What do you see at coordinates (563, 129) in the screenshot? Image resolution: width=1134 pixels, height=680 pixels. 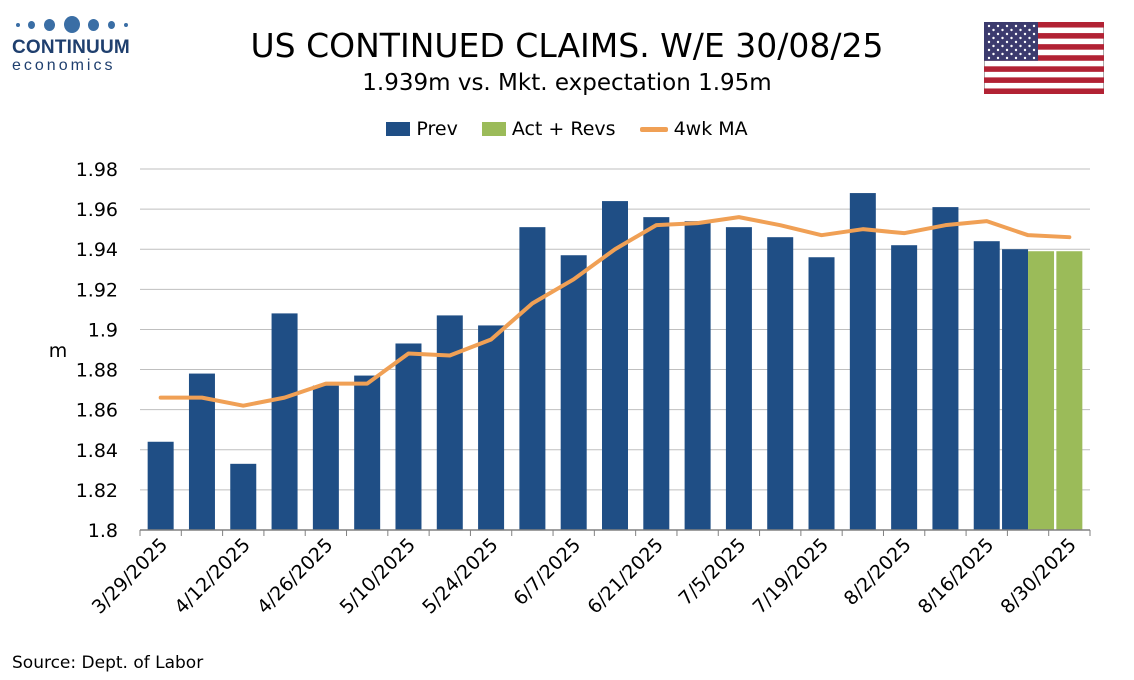 I see `legend-label-actual: Act + Revs` at bounding box center [563, 129].